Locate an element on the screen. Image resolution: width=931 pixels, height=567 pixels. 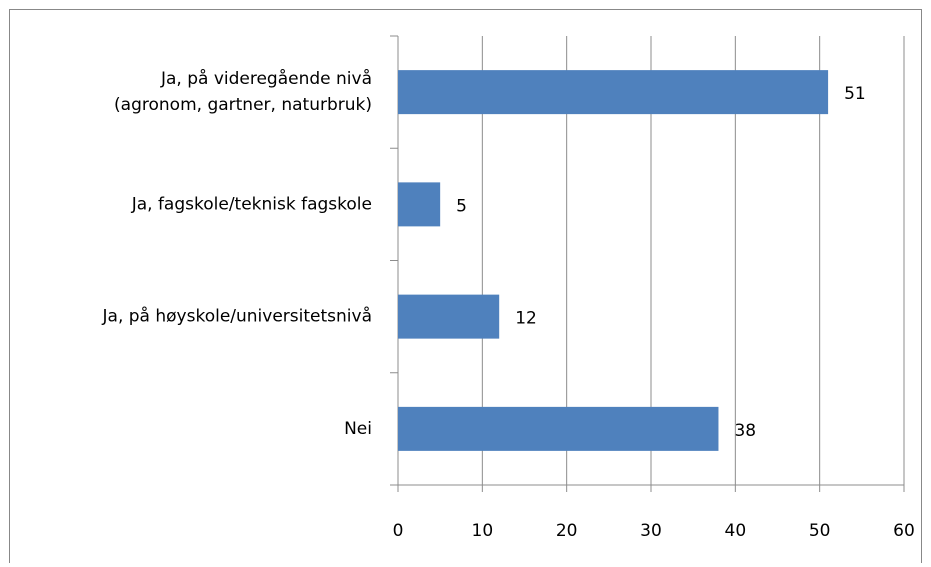
x-tick-label: 40 is located at coordinates (736, 531).